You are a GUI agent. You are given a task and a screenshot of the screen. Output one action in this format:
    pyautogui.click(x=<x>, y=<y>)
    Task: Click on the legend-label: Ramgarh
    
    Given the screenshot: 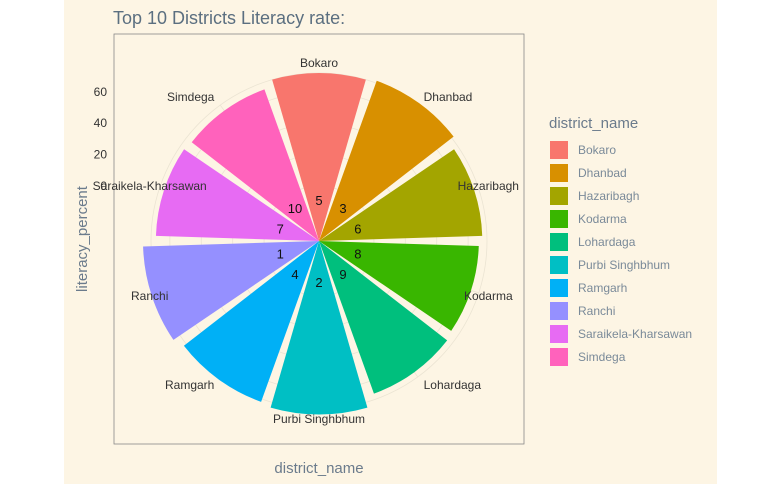 What is the action you would take?
    pyautogui.click(x=602, y=288)
    